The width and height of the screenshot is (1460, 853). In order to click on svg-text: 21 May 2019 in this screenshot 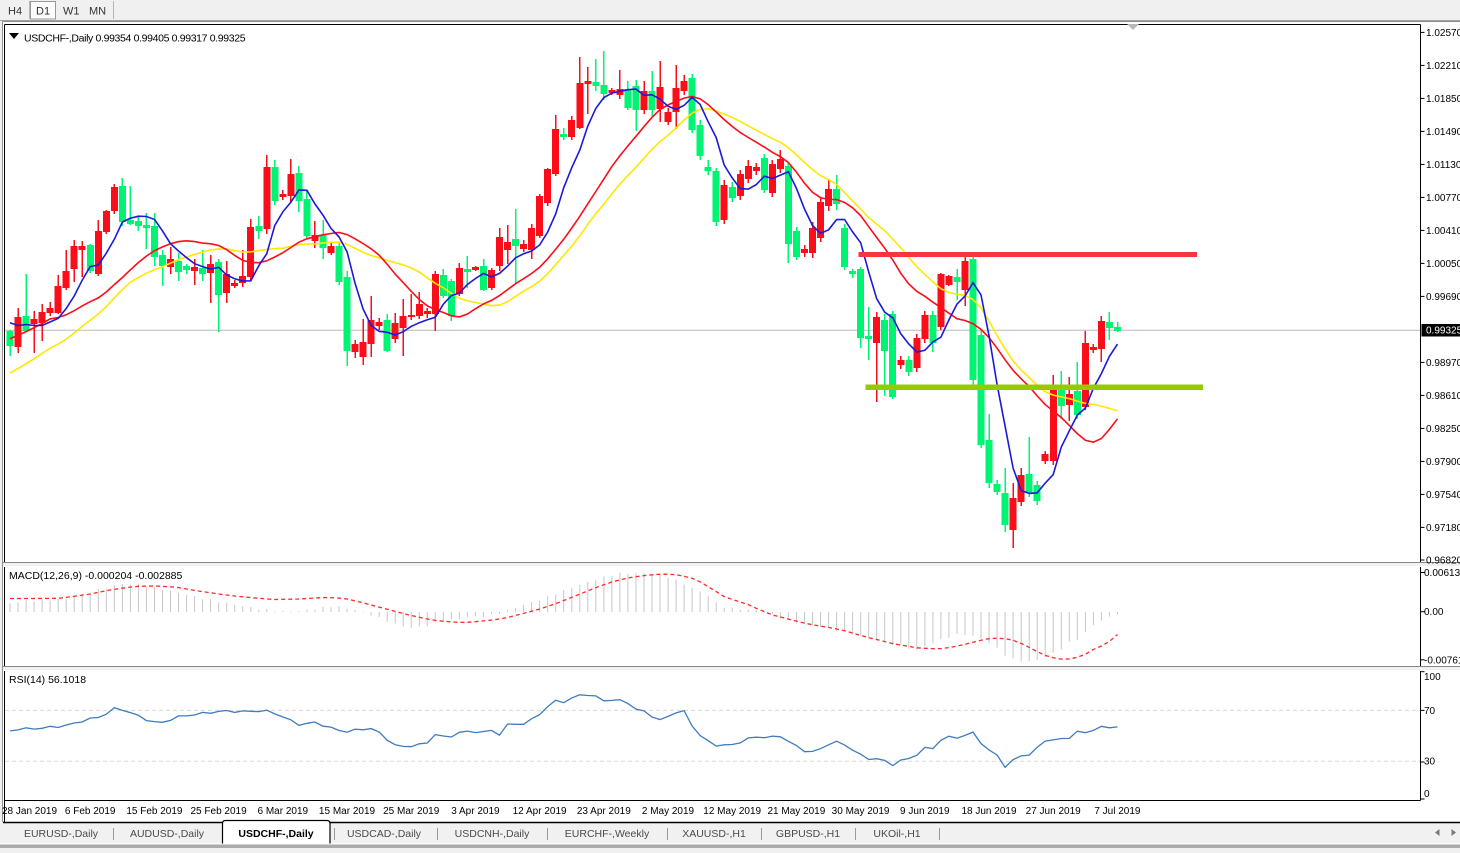, I will do `click(796, 811)`.